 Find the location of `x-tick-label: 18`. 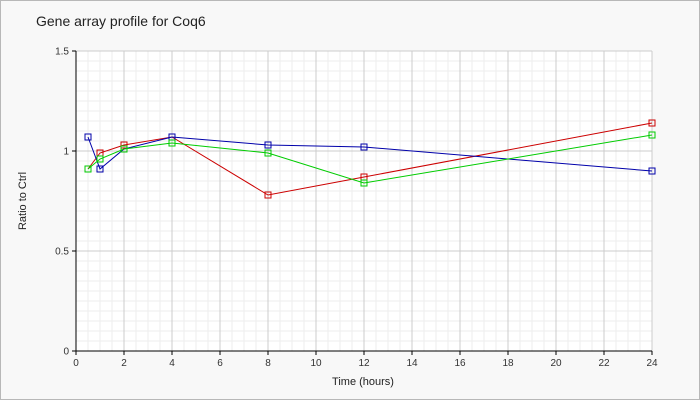

x-tick-label: 18 is located at coordinates (508, 363).